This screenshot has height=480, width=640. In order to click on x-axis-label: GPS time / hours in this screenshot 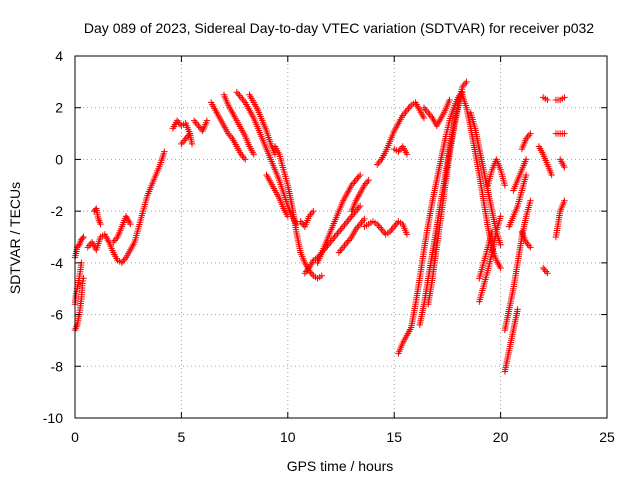, I will do `click(340, 466)`.